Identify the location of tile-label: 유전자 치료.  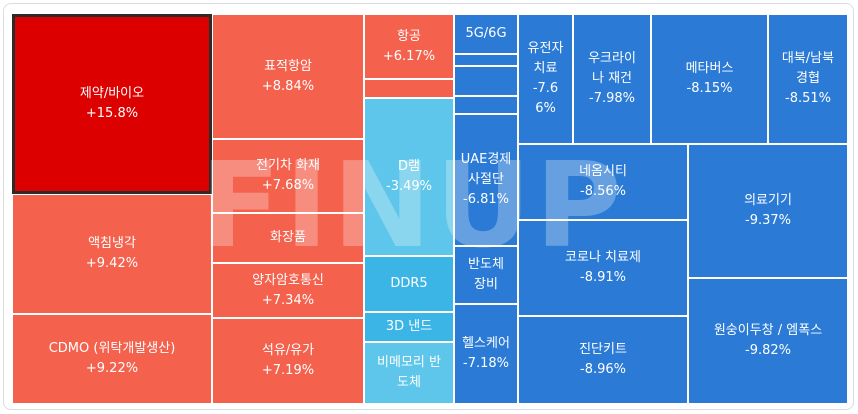
(545, 58).